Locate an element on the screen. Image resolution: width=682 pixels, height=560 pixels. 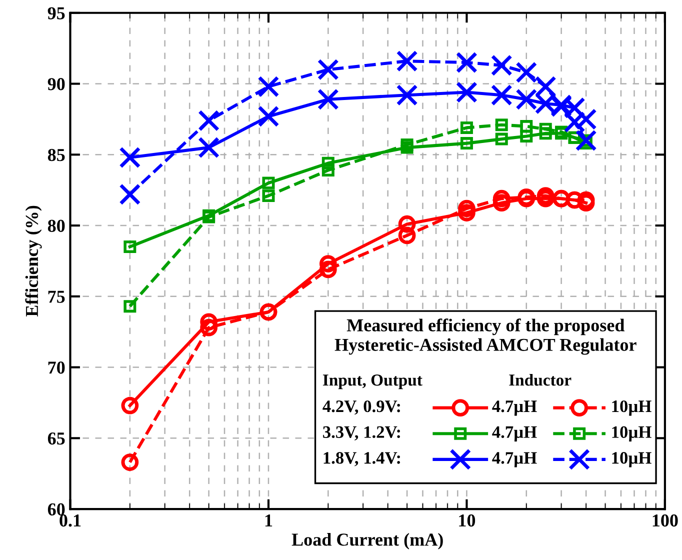
y-tick-label: 90 is located at coordinates (56, 84).